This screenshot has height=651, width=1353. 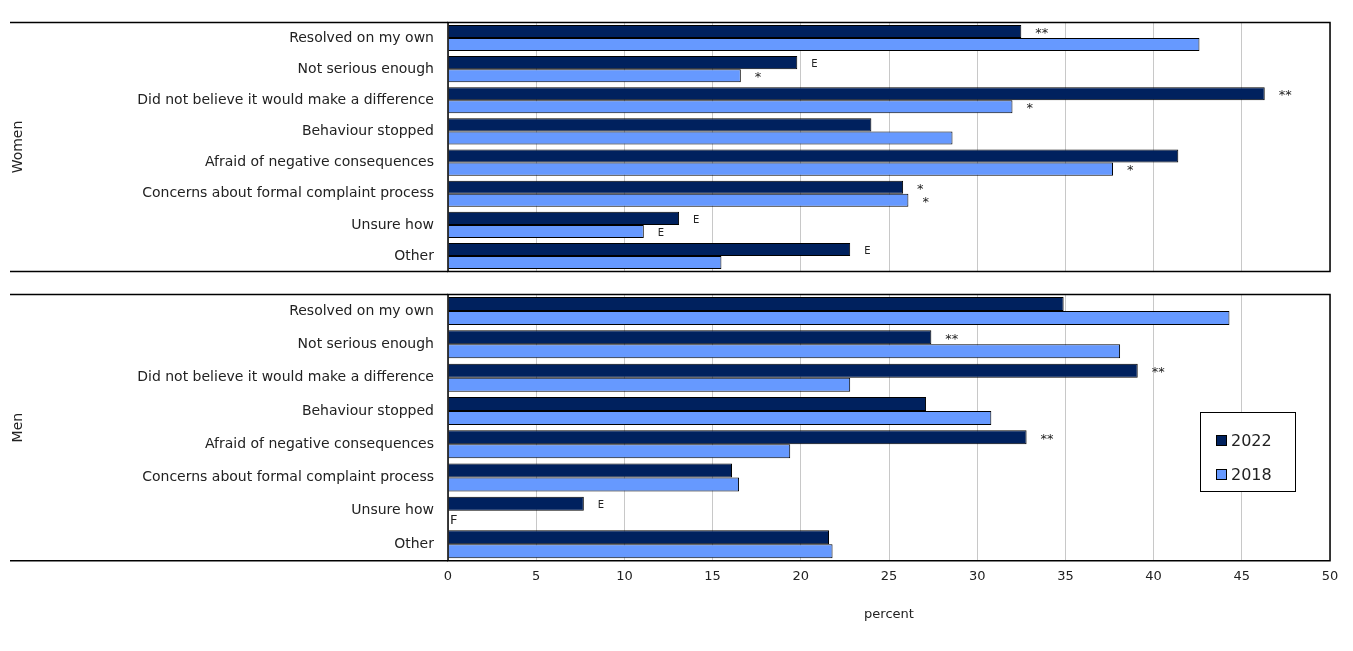 What do you see at coordinates (977, 575) in the screenshot?
I see `x-tick-label: 30` at bounding box center [977, 575].